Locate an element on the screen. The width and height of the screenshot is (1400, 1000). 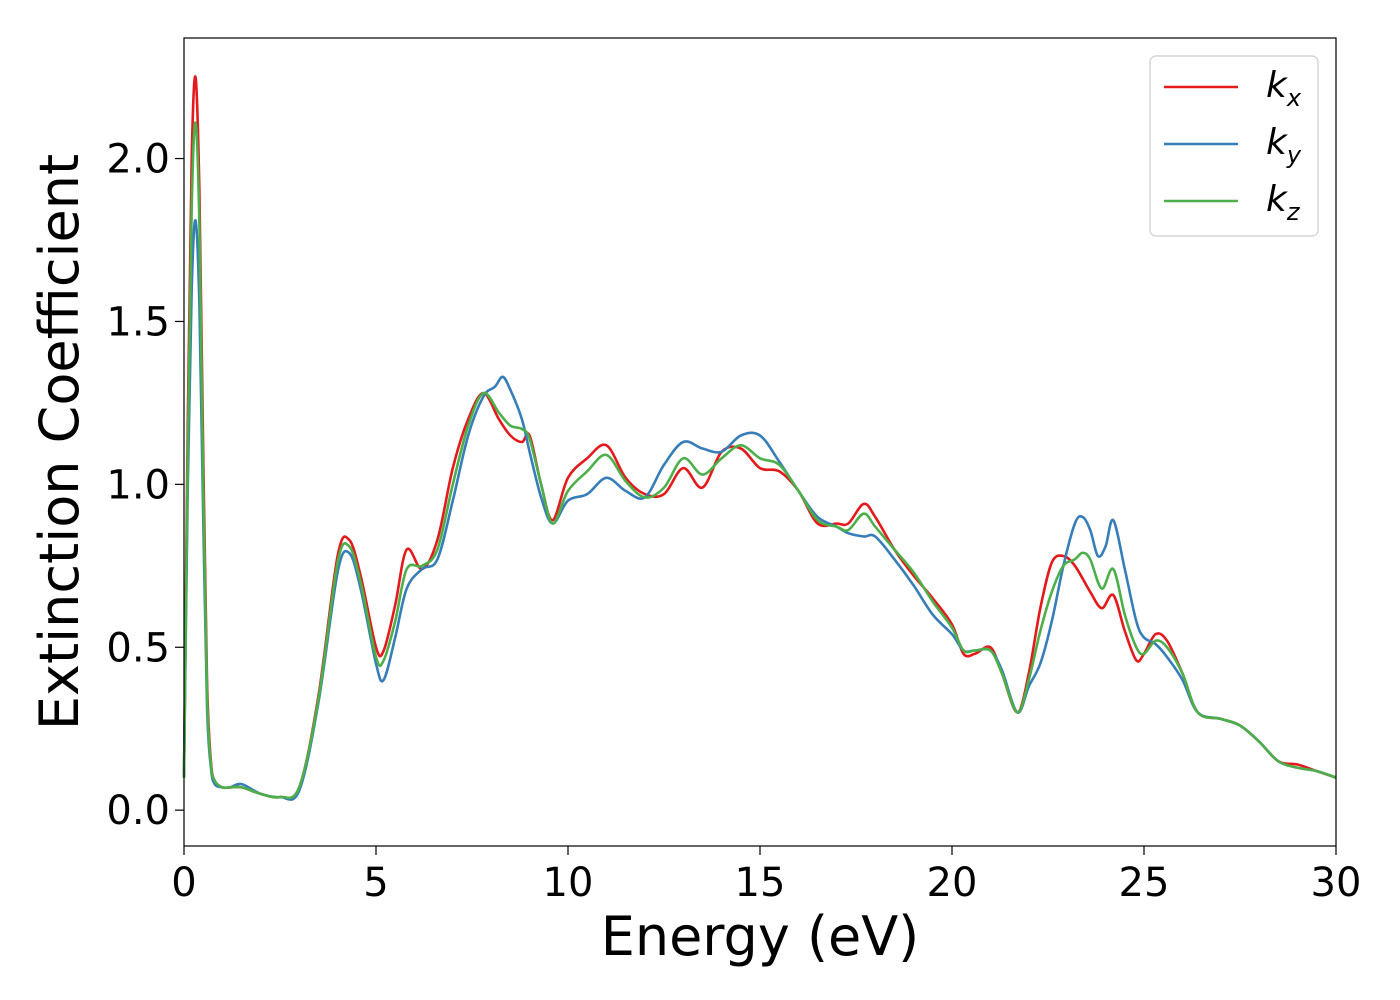
legend-label-kx: kx is located at coordinates (1284, 88).